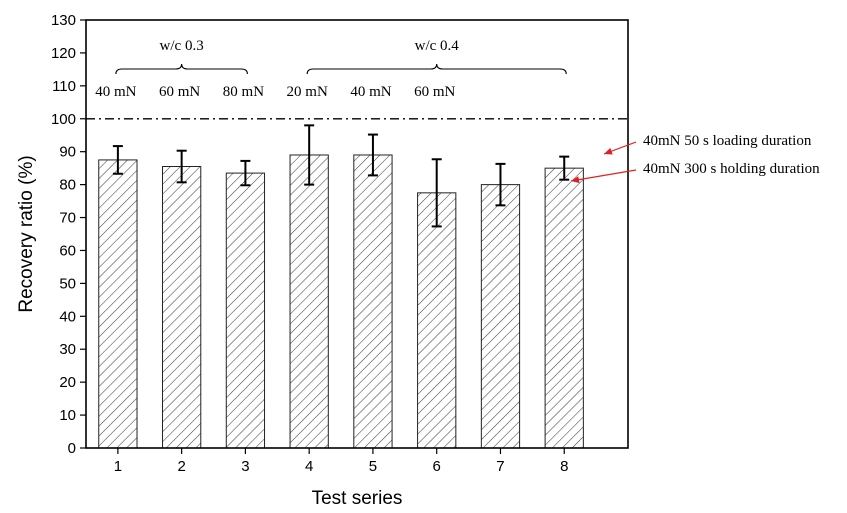 The image size is (847, 513). What do you see at coordinates (67, 250) in the screenshot?
I see `y-tick-label: 60` at bounding box center [67, 250].